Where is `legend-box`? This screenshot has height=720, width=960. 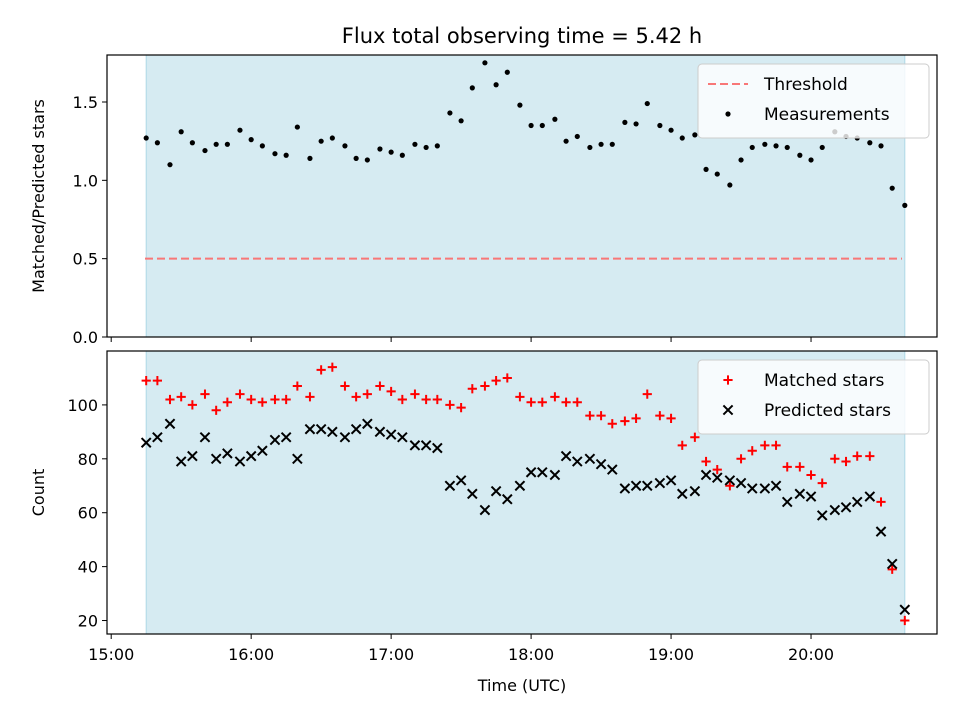
legend-box is located at coordinates (813, 101).